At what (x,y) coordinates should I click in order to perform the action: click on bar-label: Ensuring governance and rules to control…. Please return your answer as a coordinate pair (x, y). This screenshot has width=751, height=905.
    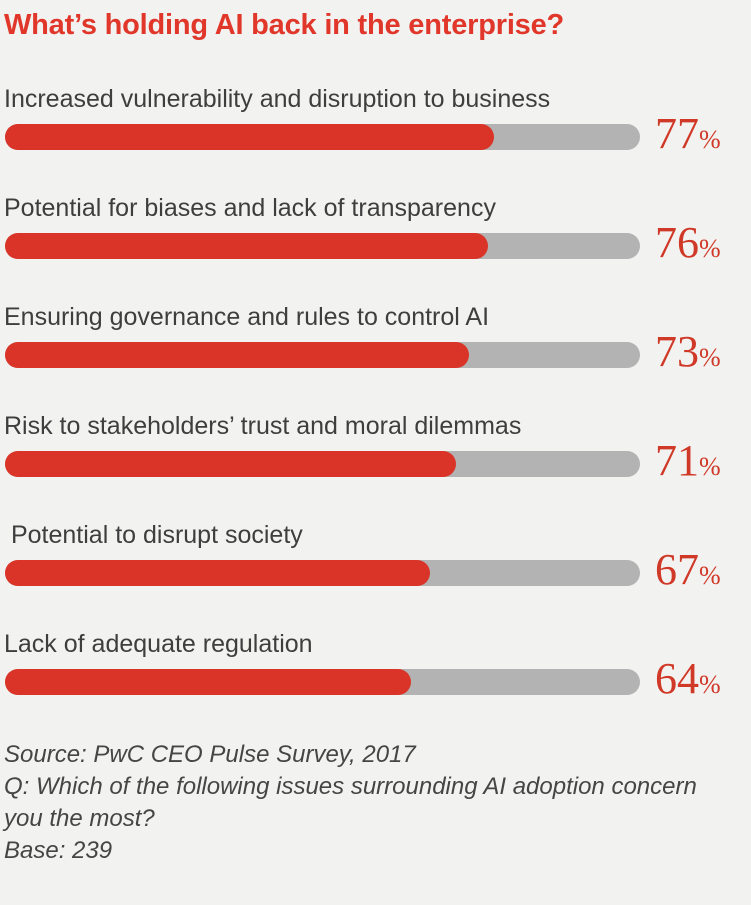
    Looking at the image, I should click on (247, 317).